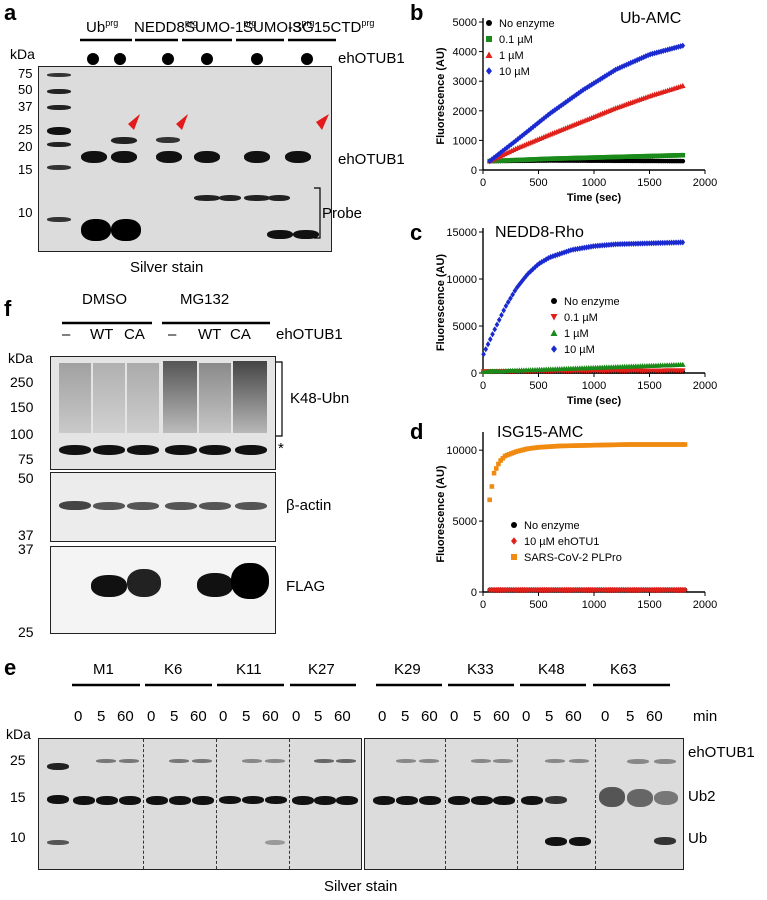 This screenshot has width=767, height=900. I want to click on panel-f-header-lines, so click(166, 323).